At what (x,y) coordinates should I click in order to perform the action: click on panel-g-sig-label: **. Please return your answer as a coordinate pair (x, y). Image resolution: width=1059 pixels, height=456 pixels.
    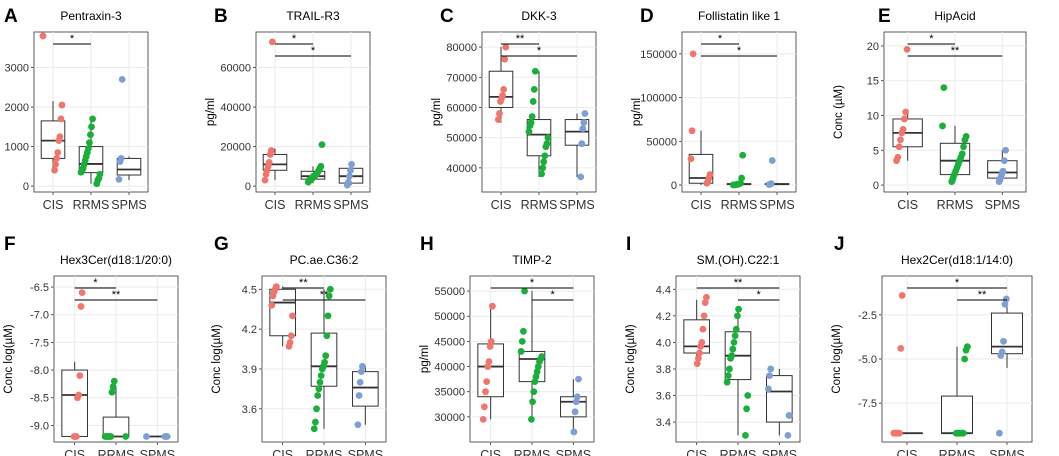
    Looking at the image, I should click on (324, 295).